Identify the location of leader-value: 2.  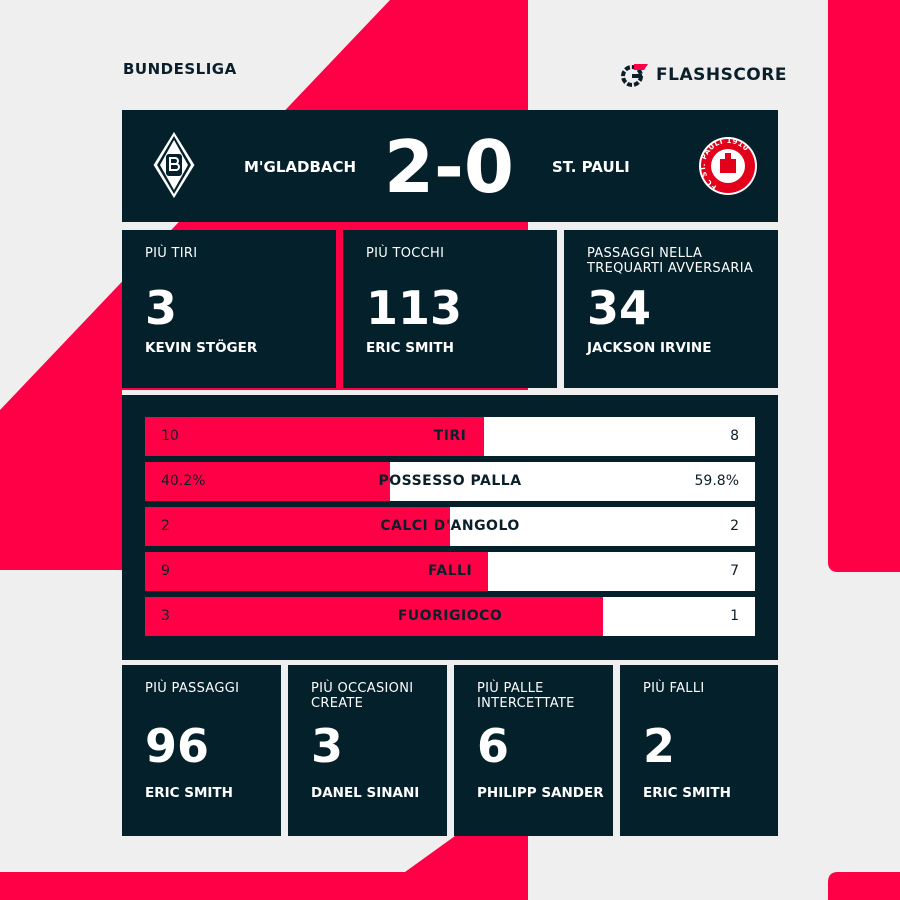
(659, 746).